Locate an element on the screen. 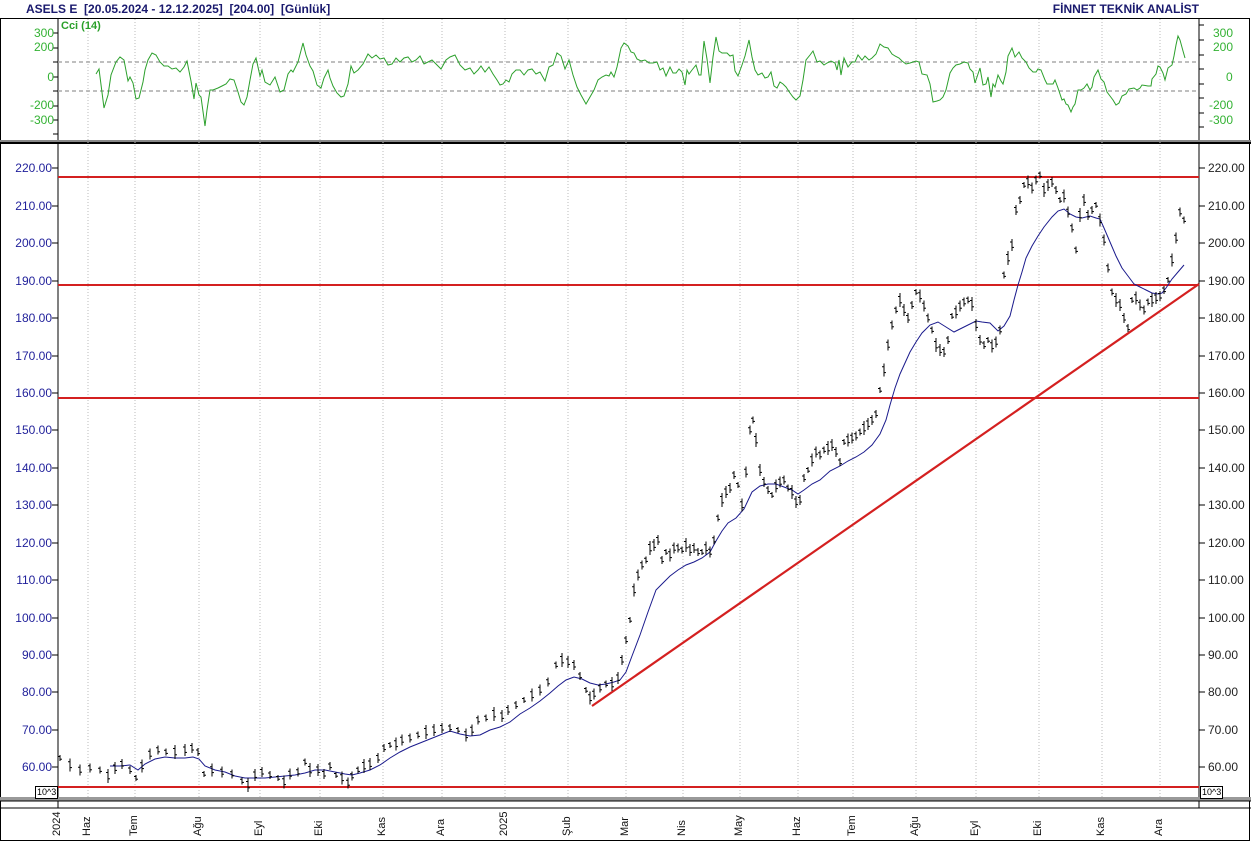 The width and height of the screenshot is (1251, 841). price-tick-right: 200.00 is located at coordinates (1226, 243).